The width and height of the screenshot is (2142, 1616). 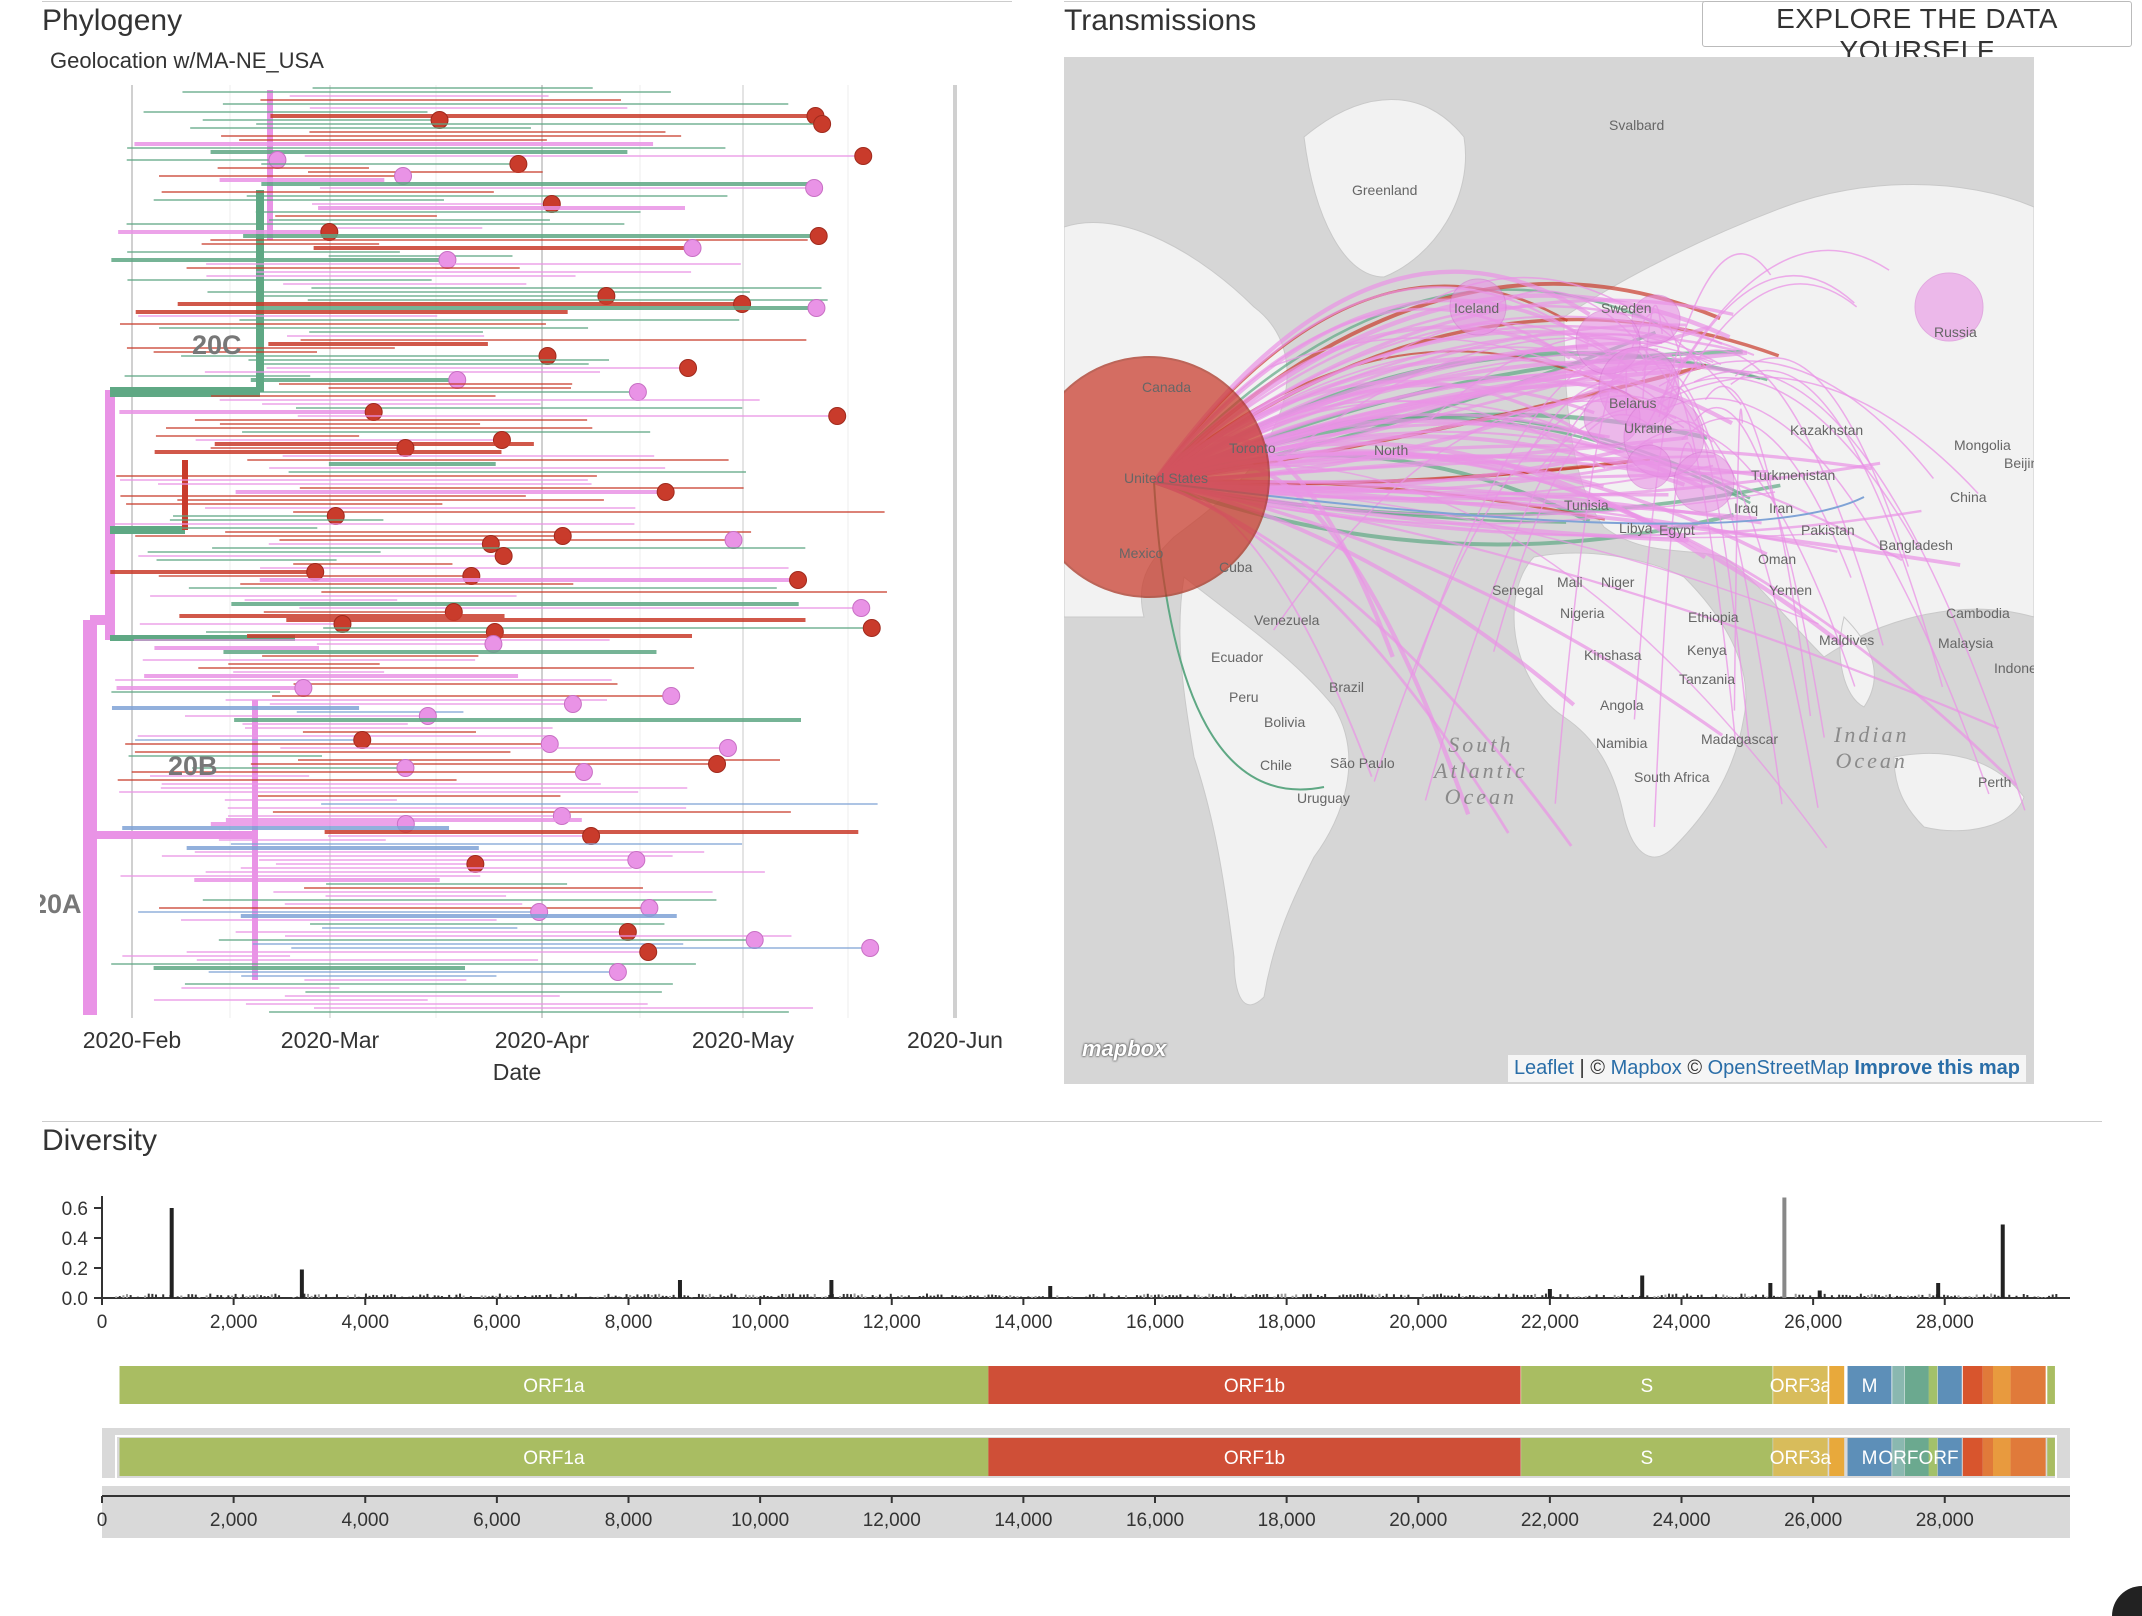 I want to click on zoom-gene-orf1a, so click(x=554, y=1457).